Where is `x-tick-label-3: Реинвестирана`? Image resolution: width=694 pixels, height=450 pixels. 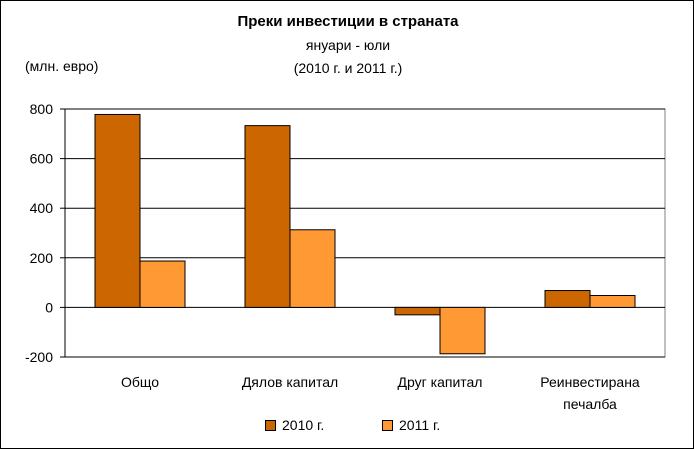
x-tick-label-3: Реинвестирана is located at coordinates (590, 382).